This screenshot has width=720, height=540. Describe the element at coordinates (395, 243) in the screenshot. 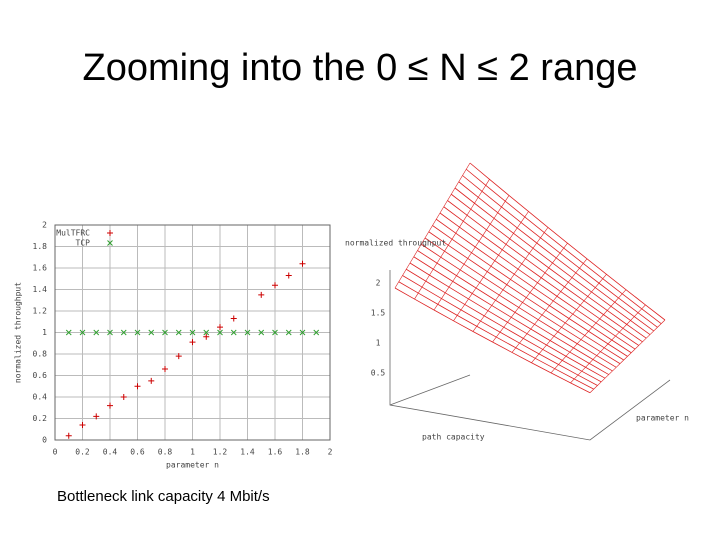

I see `z-axis-label: normalized throughput` at that location.